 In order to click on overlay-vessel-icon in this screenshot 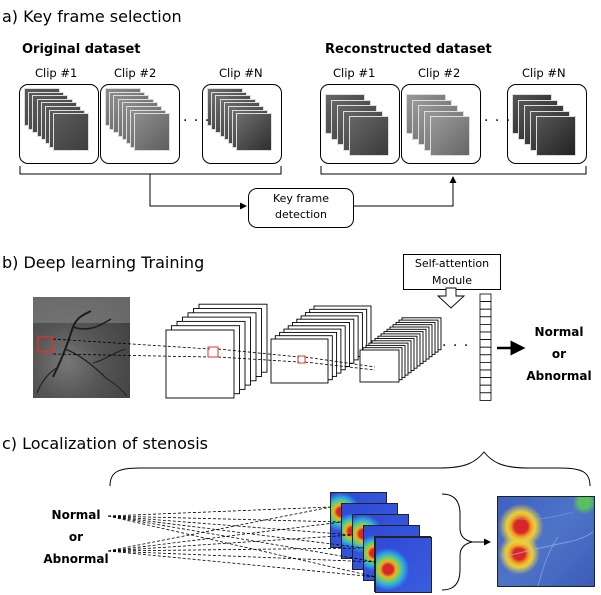, I will do `click(548, 548)`.